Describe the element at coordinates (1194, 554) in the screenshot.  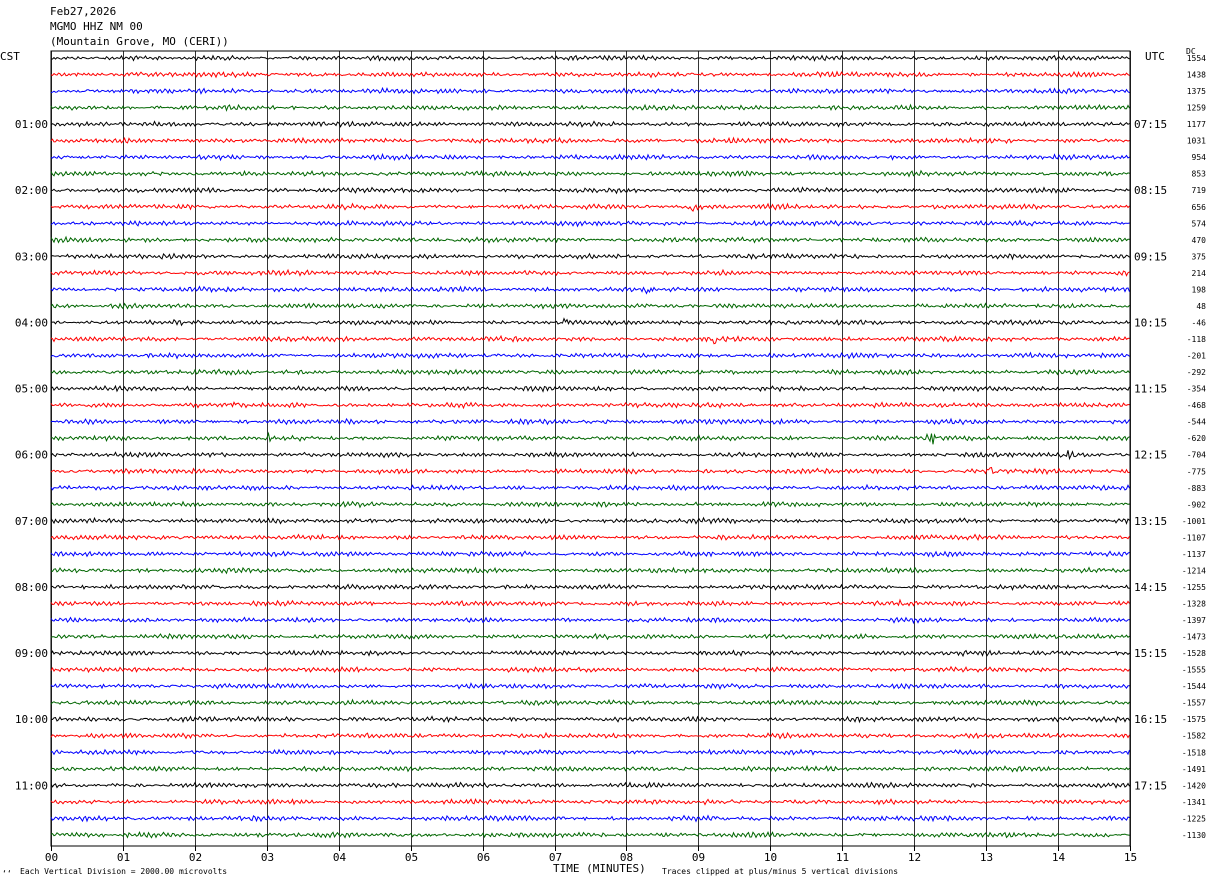
I see `dc-offset-label: -1137` at that location.